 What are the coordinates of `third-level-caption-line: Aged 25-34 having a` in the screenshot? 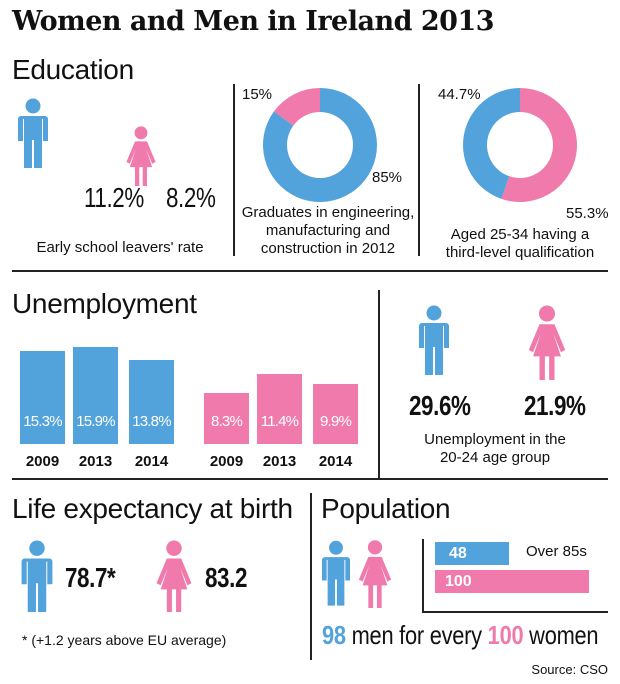 It's located at (520, 234).